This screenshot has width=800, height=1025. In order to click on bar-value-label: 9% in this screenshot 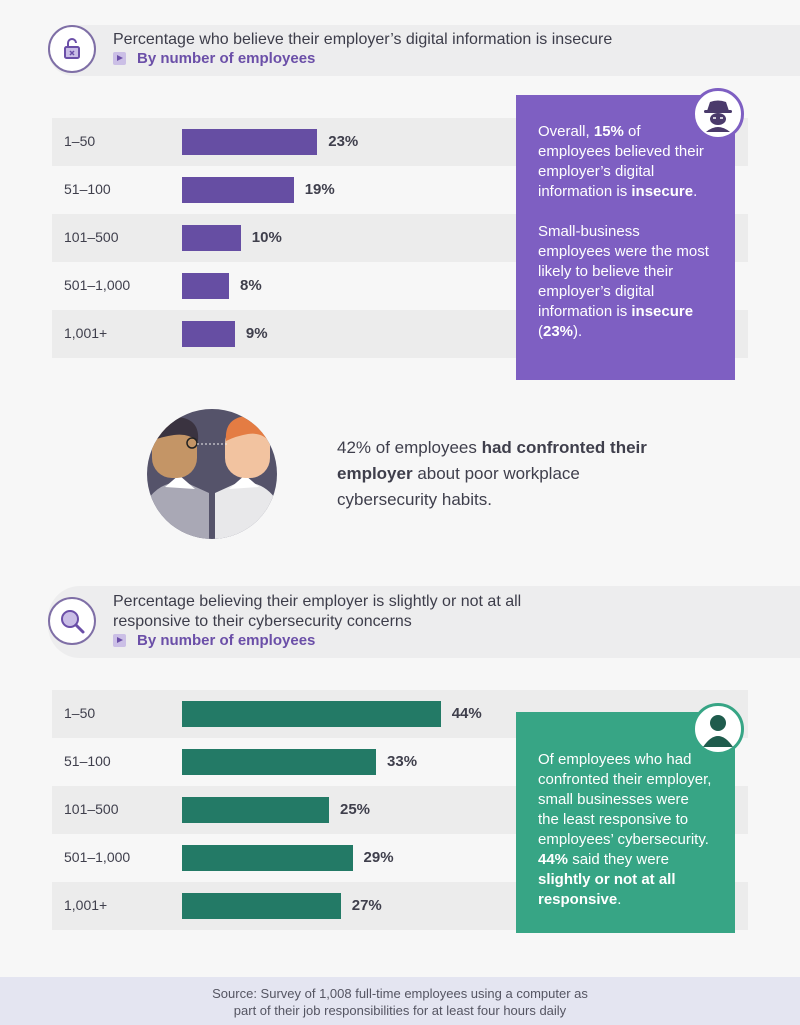, I will do `click(256, 333)`.